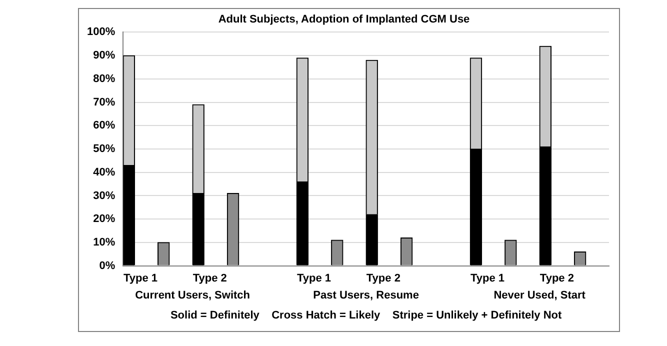 The height and width of the screenshot is (346, 667). What do you see at coordinates (540, 295) in the screenshot?
I see `text: Never Used, Start` at bounding box center [540, 295].